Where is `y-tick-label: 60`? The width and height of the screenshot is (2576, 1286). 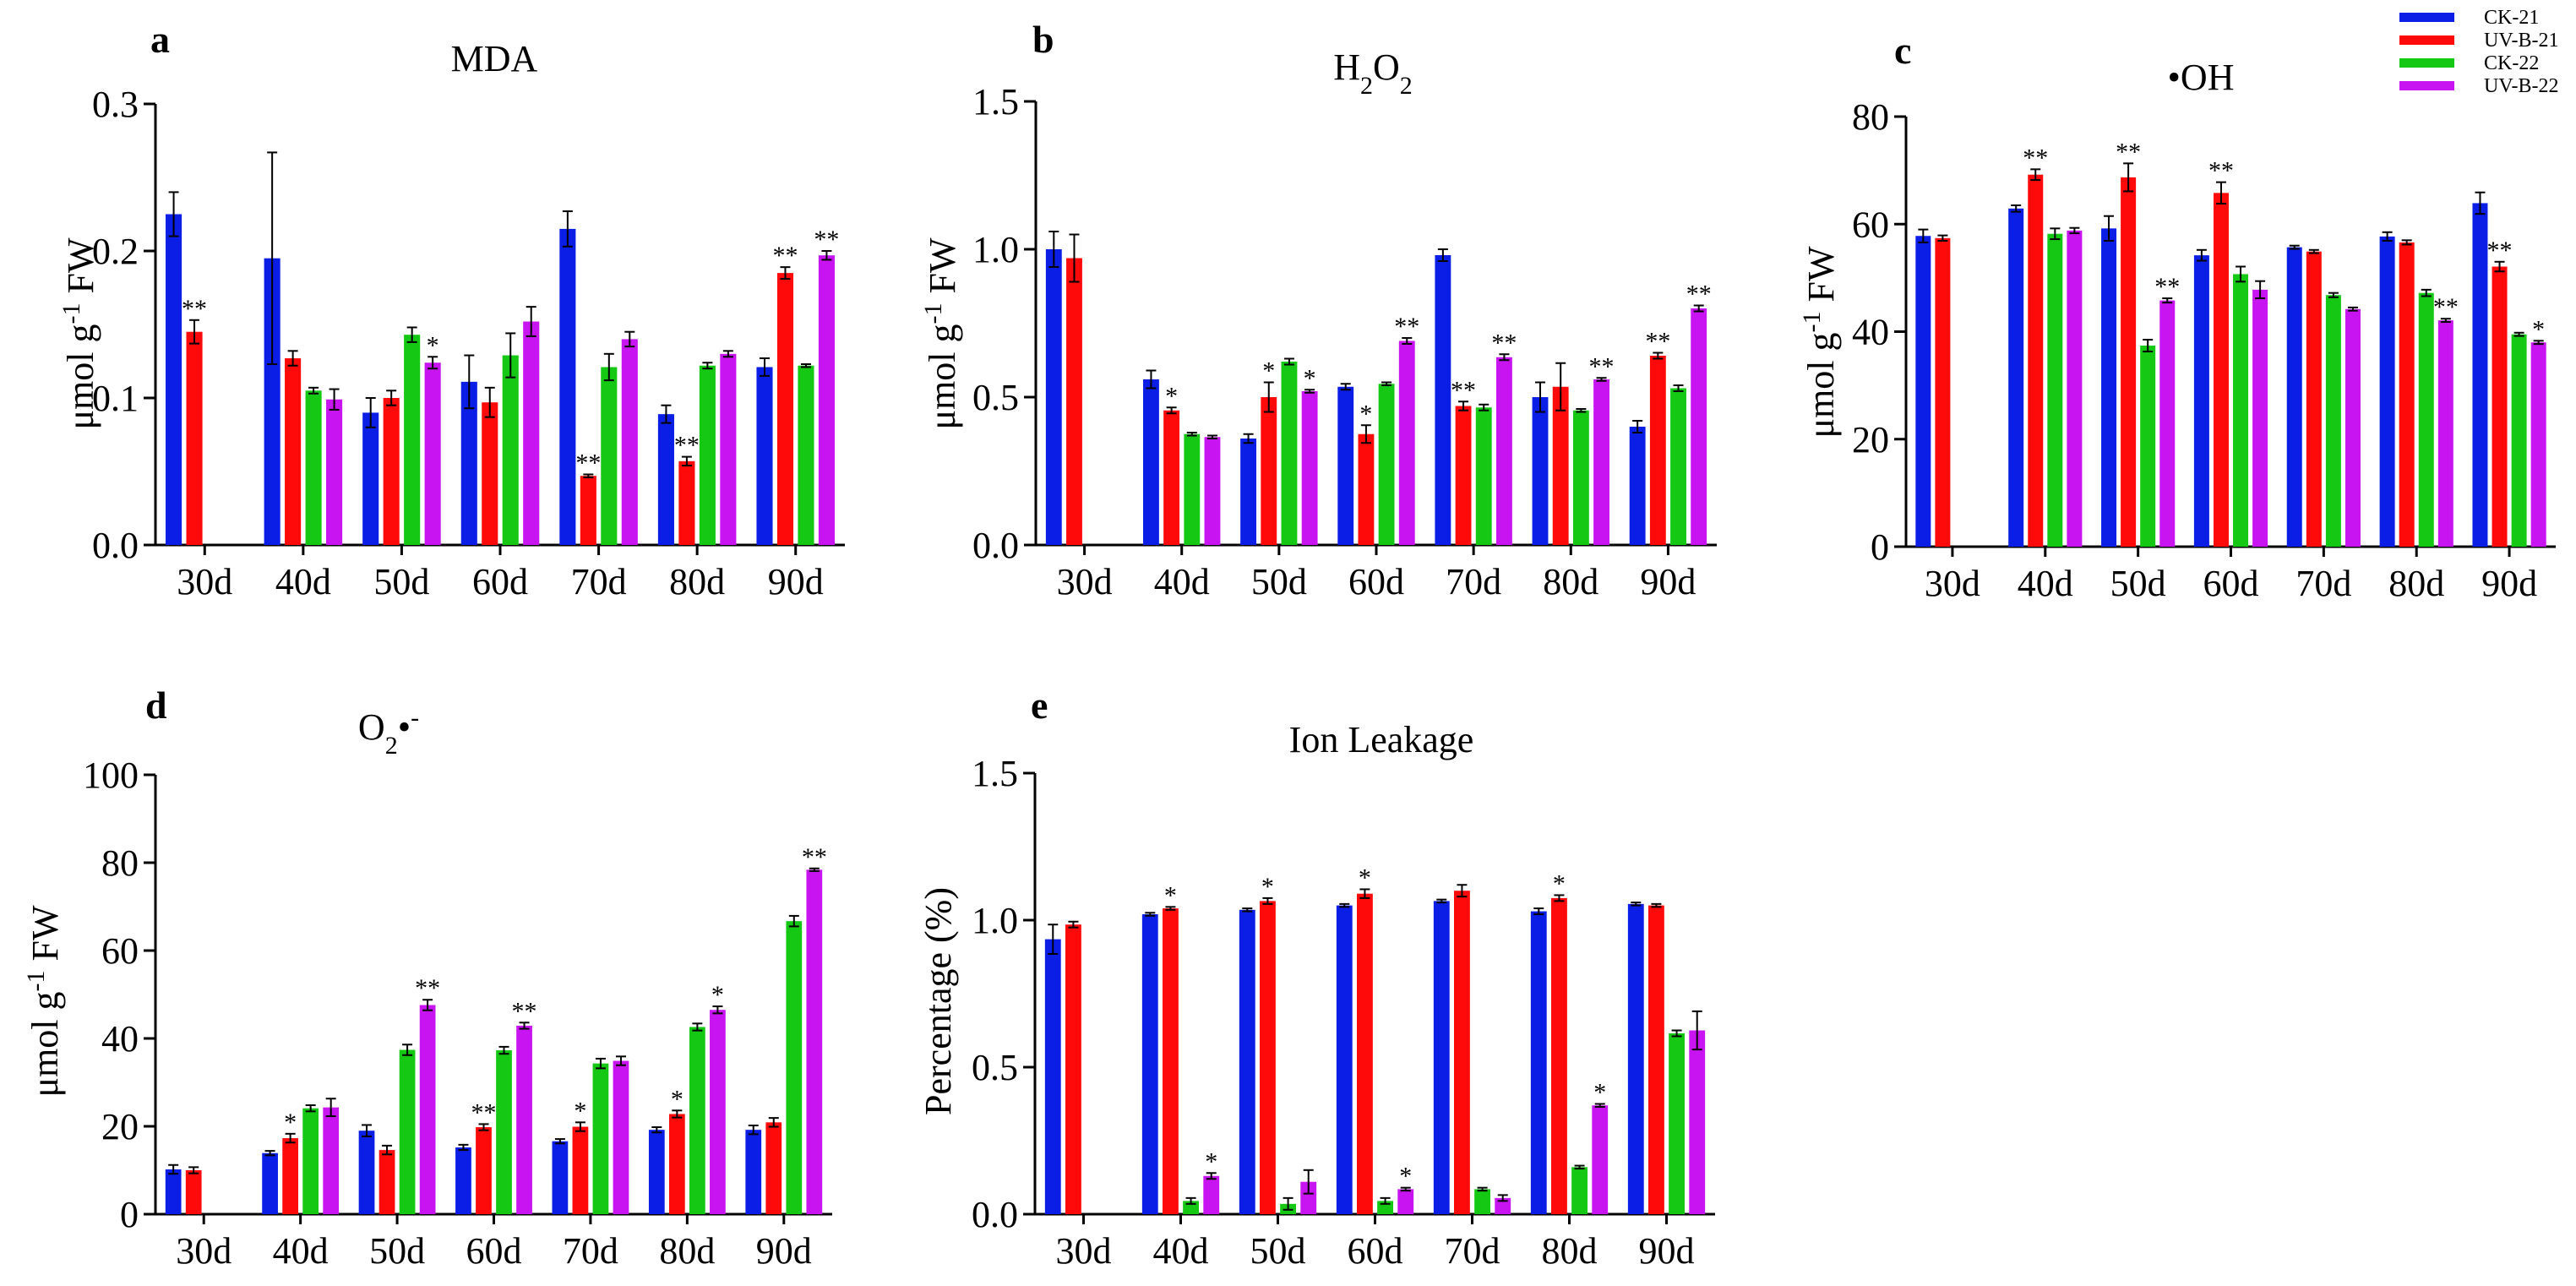 y-tick-label: 60 is located at coordinates (1870, 224).